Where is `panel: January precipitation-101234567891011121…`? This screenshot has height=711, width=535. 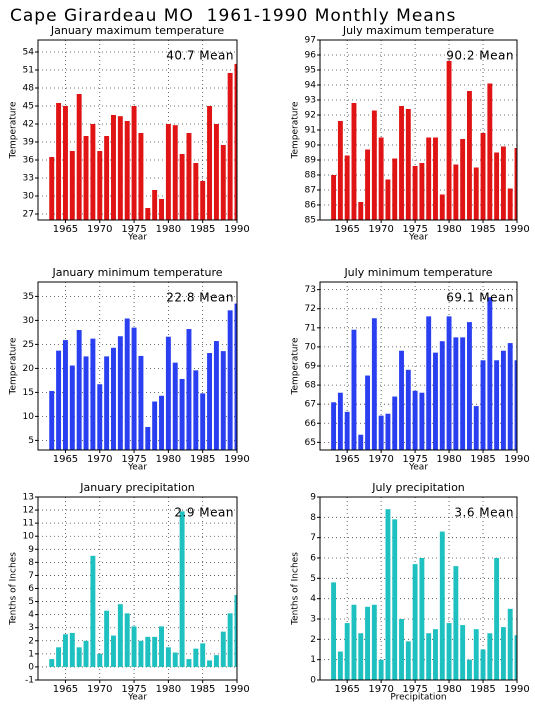 panel: January precipitation-101234567891011121… is located at coordinates (129, 592).